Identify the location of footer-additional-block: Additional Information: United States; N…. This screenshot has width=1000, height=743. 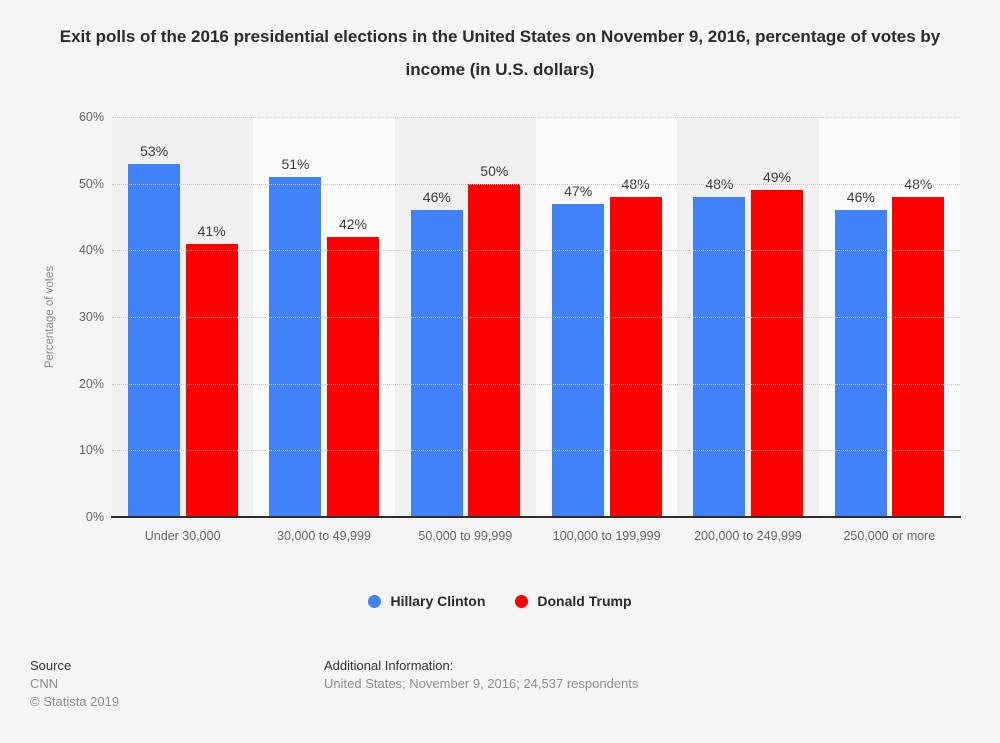
(481, 675).